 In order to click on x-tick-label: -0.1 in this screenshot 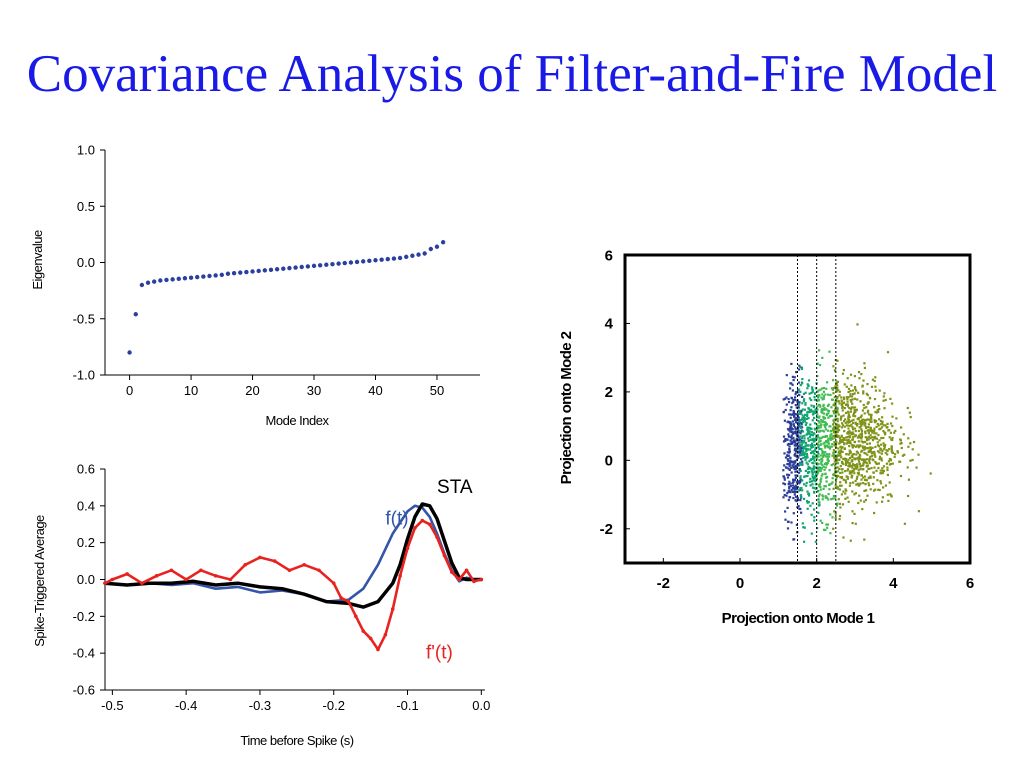, I will do `click(407, 705)`.